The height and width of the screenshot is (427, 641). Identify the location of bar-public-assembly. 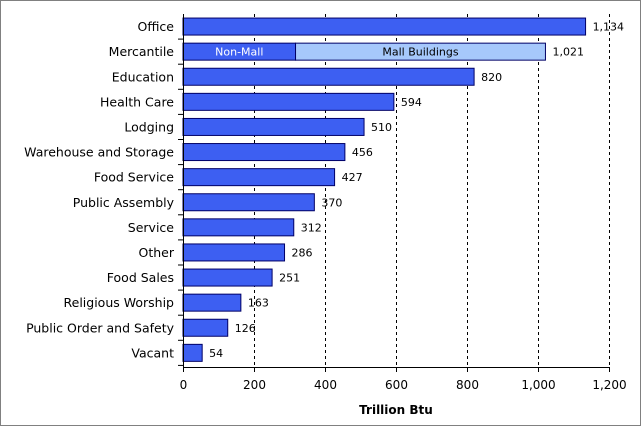
(248, 202).